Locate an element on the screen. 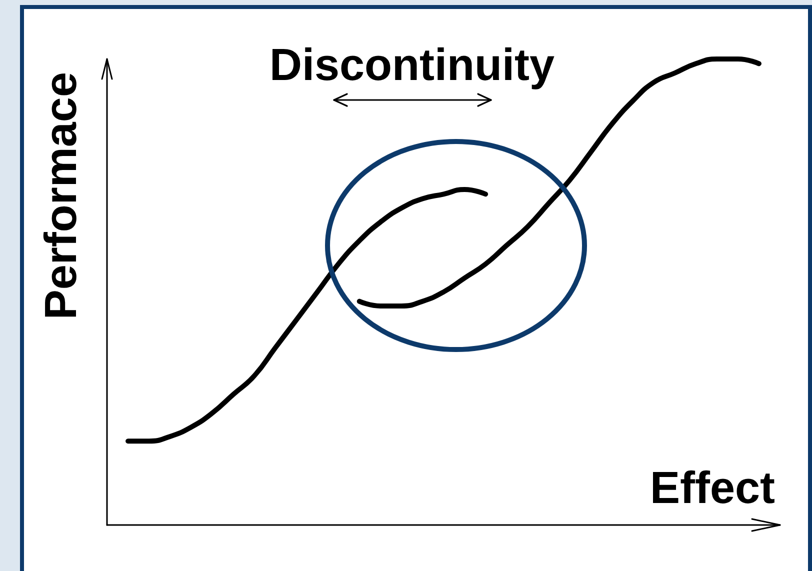 This screenshot has width=812, height=571. y-axis-title: Performace is located at coordinates (60, 196).